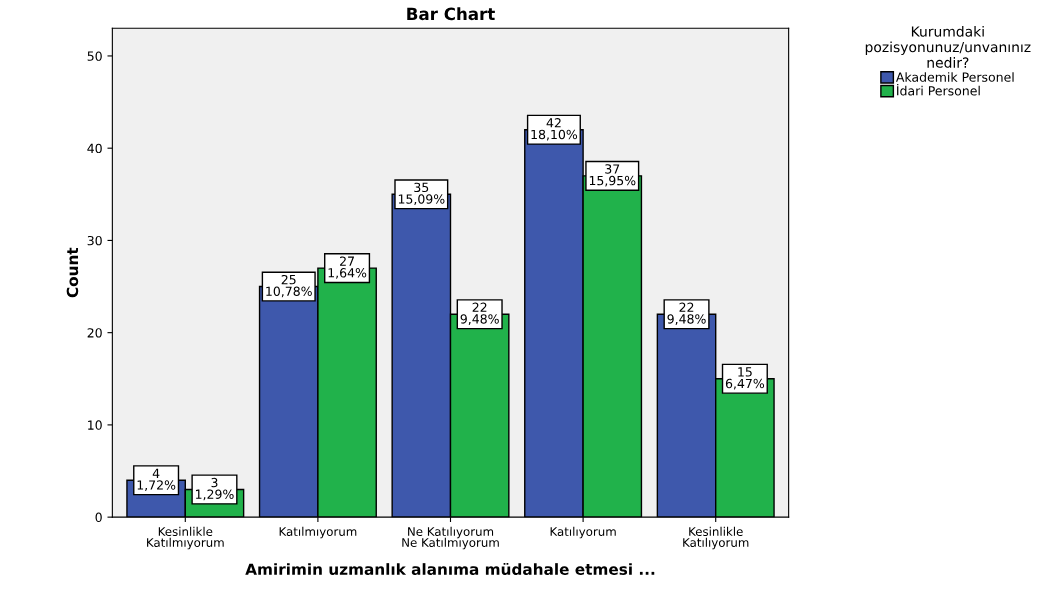 This screenshot has width=1060, height=589. I want to click on data-label: 27 1,64%, so click(347, 267).